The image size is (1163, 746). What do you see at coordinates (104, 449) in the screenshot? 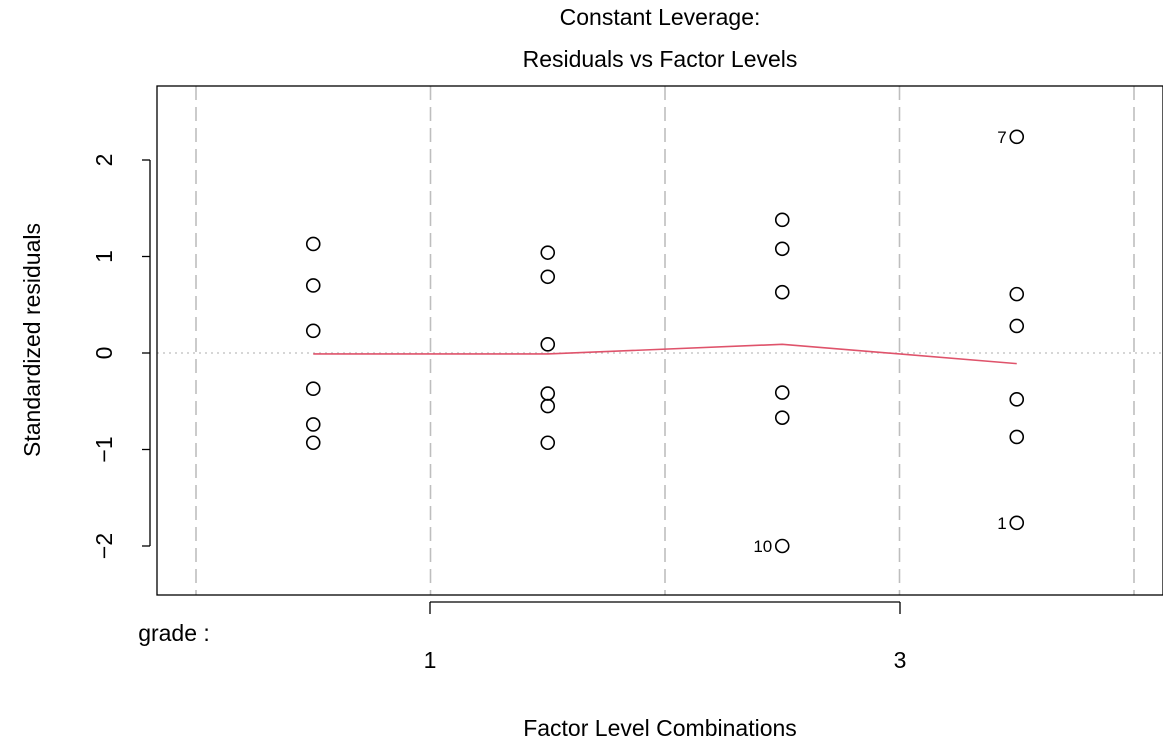
I see `y-tick-label: −1` at bounding box center [104, 449].